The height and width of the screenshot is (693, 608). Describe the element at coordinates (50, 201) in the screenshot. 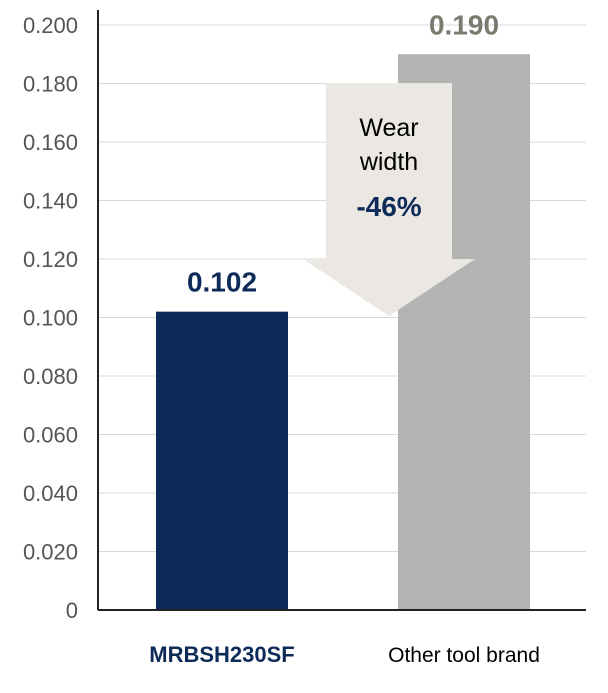

I see `y-tick-label: 0.140` at that location.